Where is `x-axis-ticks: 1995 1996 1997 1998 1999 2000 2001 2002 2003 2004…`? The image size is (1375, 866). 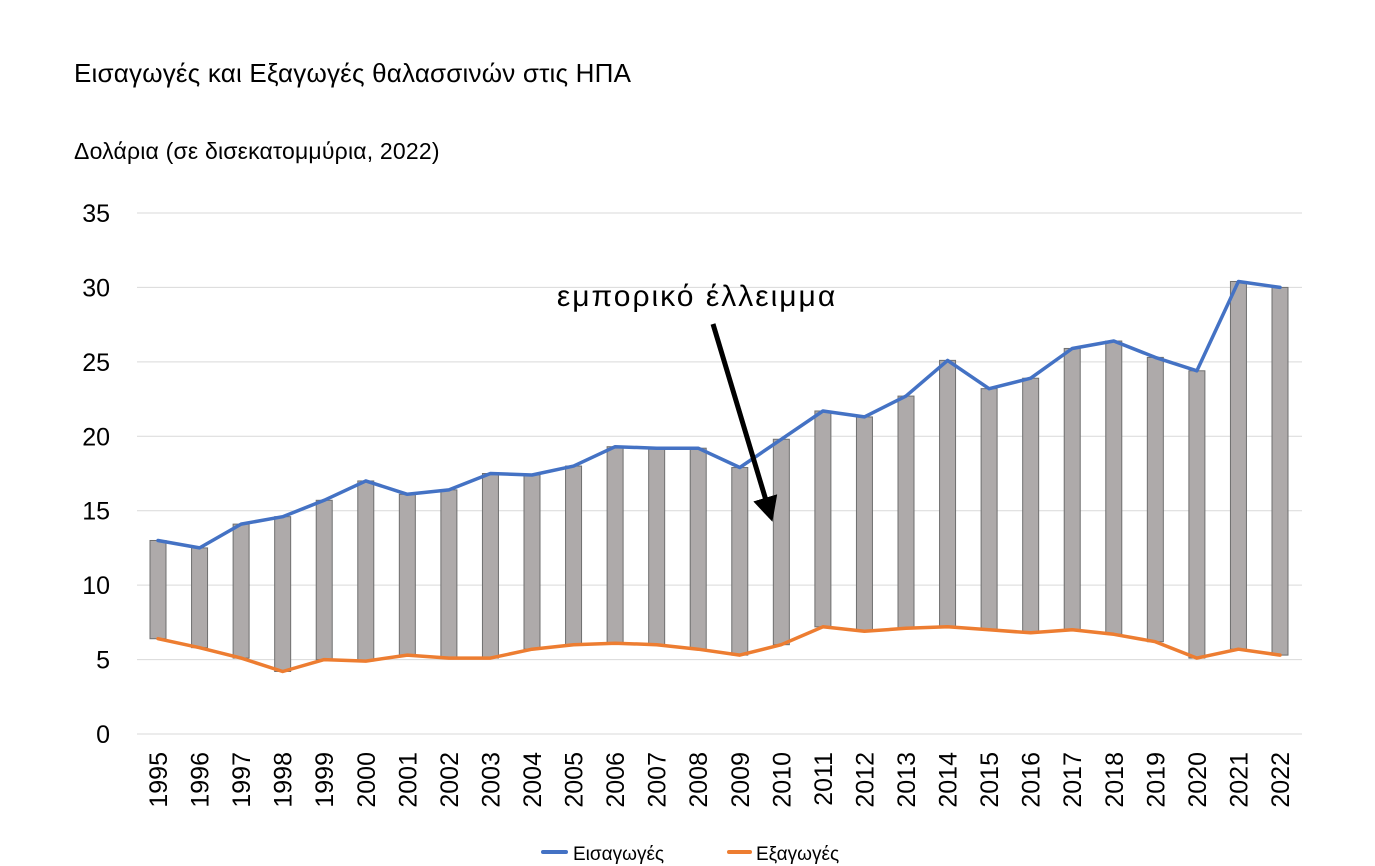
x-axis-ticks: 1995 1996 1997 1998 1999 2000 2001 2002 2003 2004… is located at coordinates (720, 780).